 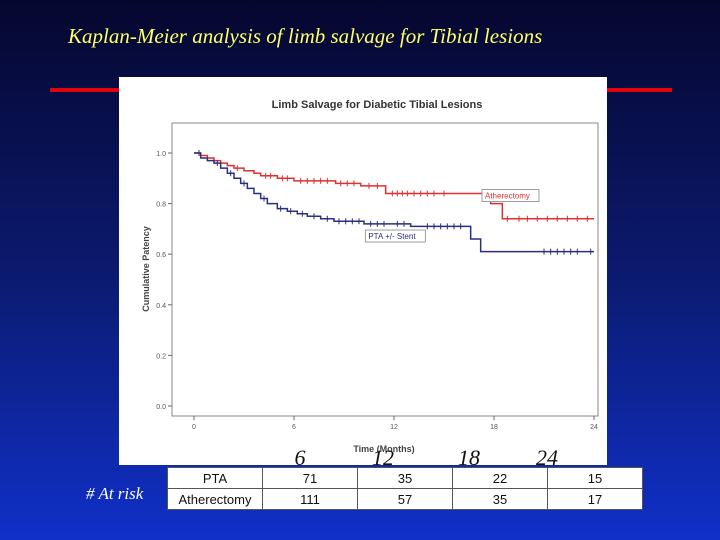 I want to click on series-line-atherectomy, so click(x=394, y=186).